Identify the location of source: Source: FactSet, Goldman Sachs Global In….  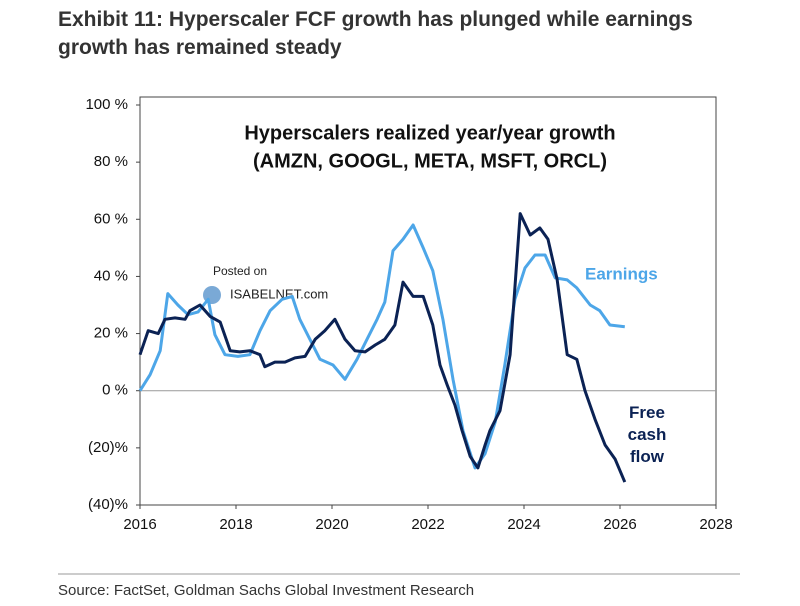
(266, 590).